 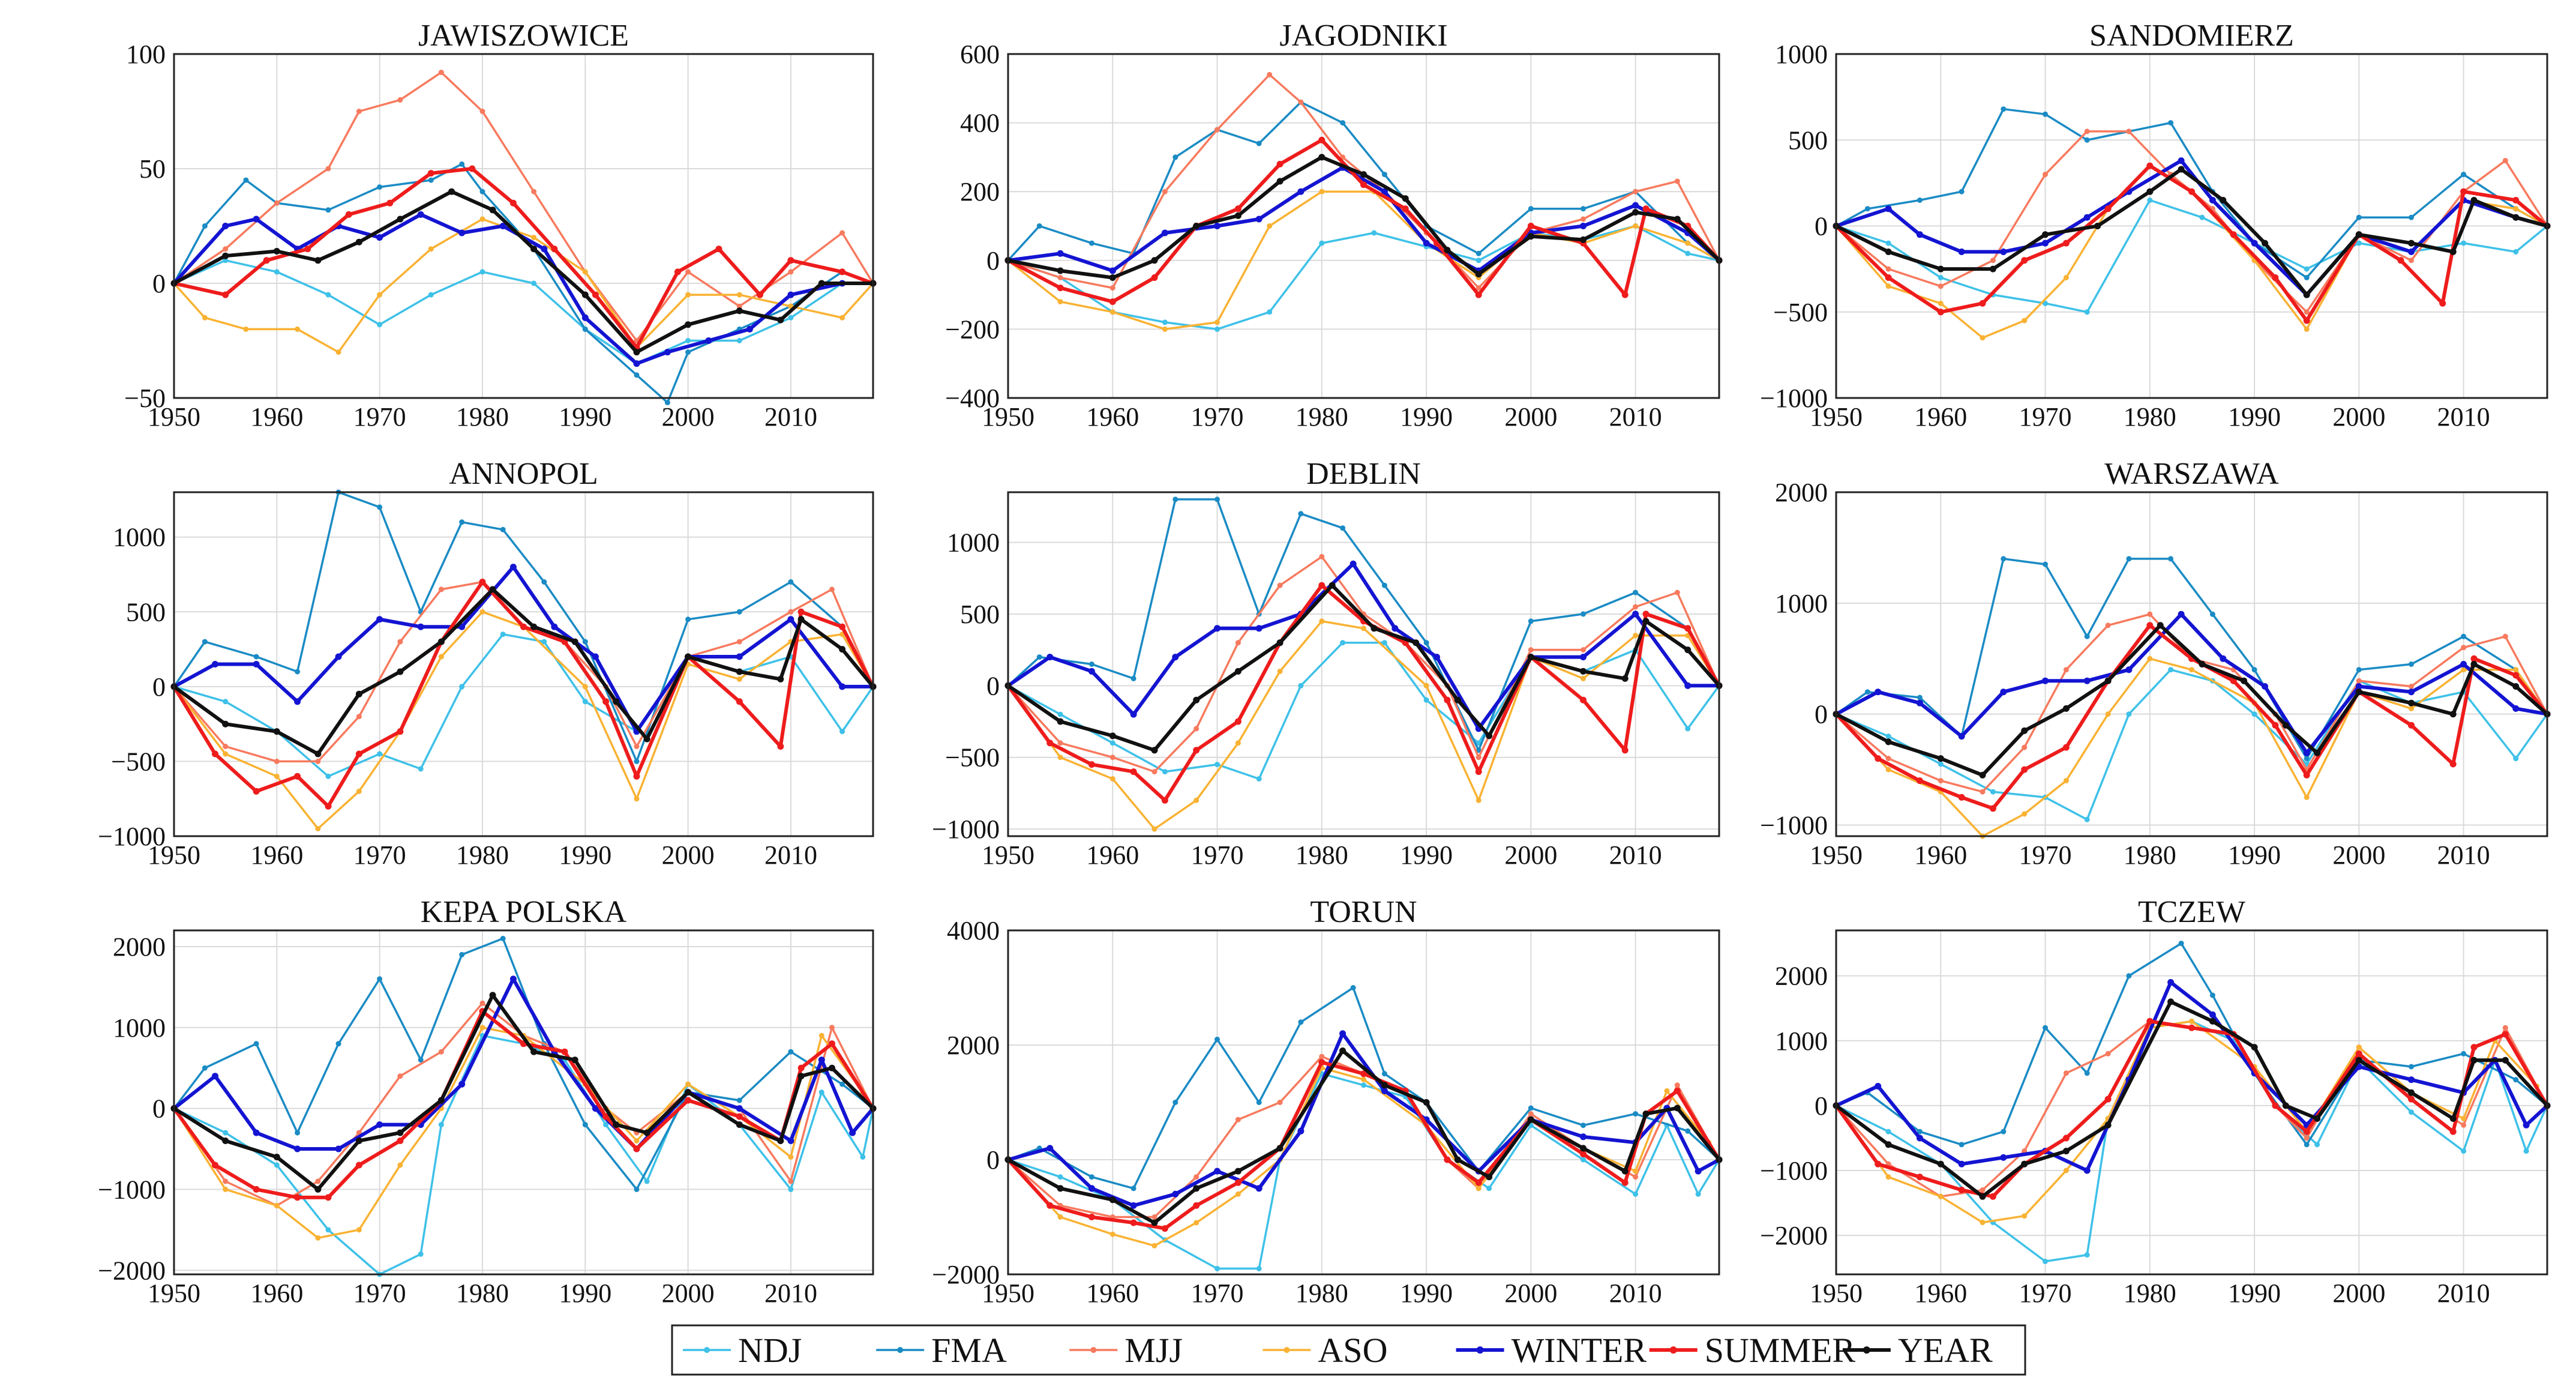 I want to click on y-tick-label: −200, so click(x=972, y=329).